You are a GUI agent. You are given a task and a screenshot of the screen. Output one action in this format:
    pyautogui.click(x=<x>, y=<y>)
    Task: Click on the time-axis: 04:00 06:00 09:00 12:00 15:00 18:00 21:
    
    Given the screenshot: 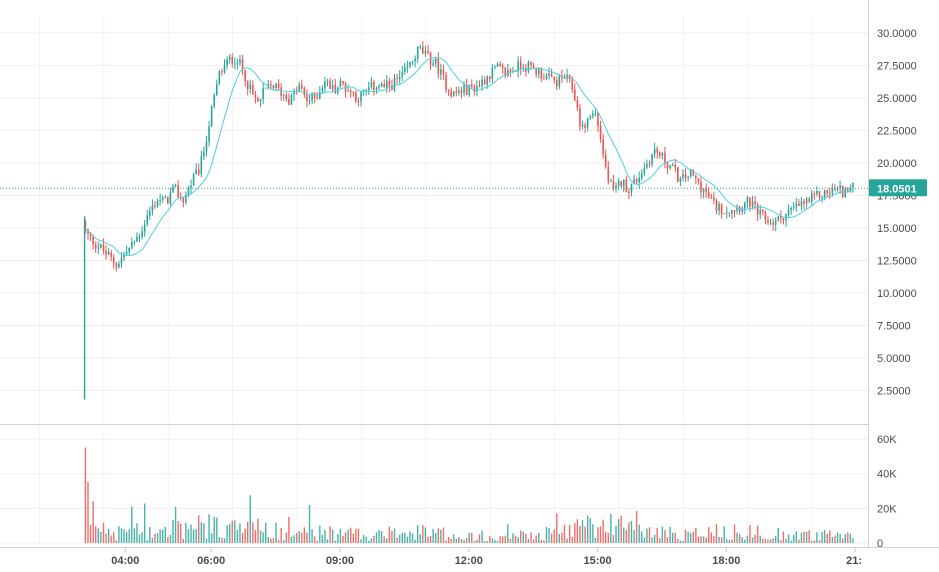 What is the action you would take?
    pyautogui.click(x=486, y=557)
    